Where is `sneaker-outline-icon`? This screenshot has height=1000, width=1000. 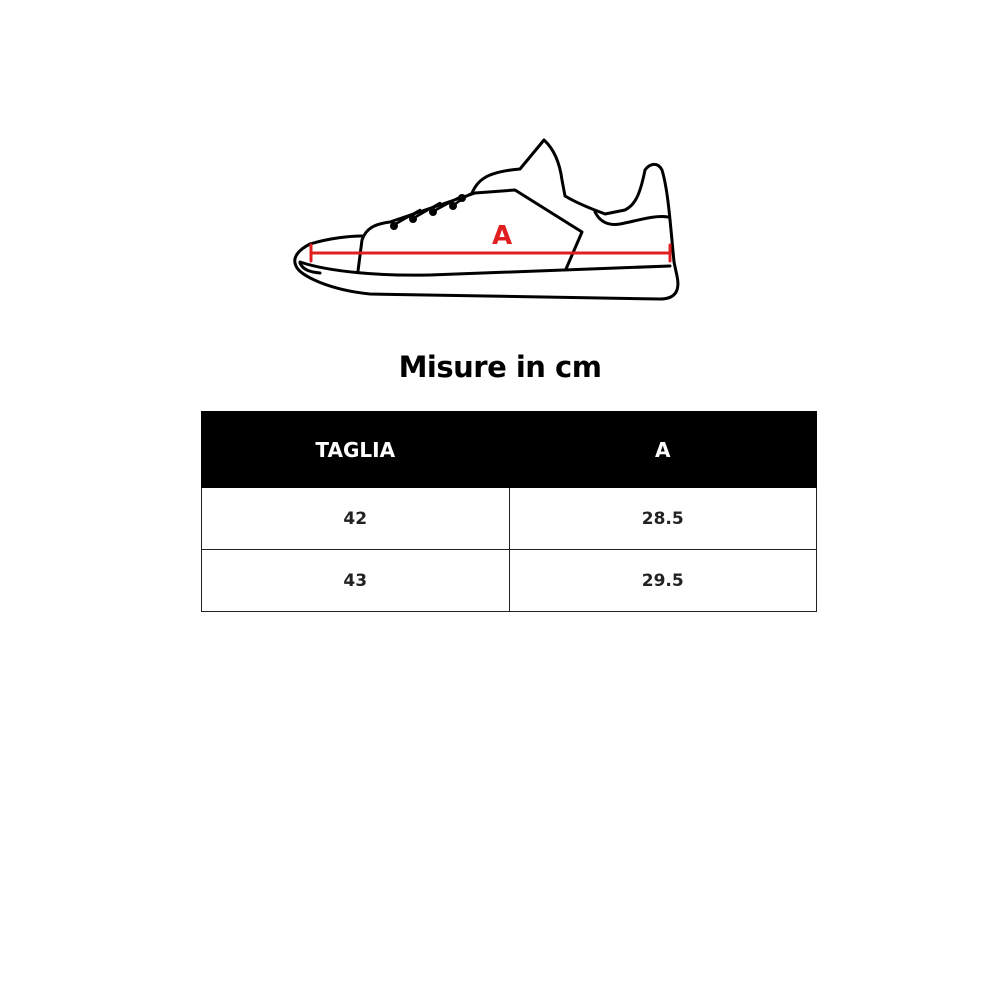 sneaker-outline-icon is located at coordinates (486, 219).